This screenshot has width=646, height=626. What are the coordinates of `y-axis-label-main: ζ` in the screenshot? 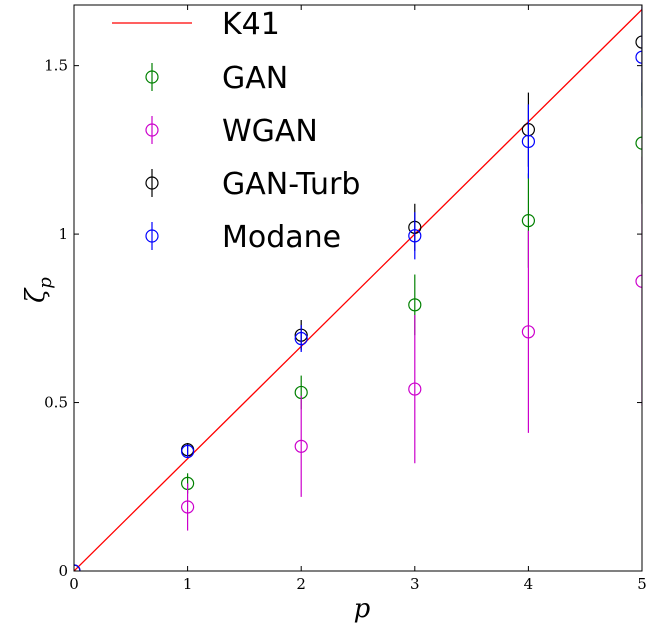 It's located at (36, 295).